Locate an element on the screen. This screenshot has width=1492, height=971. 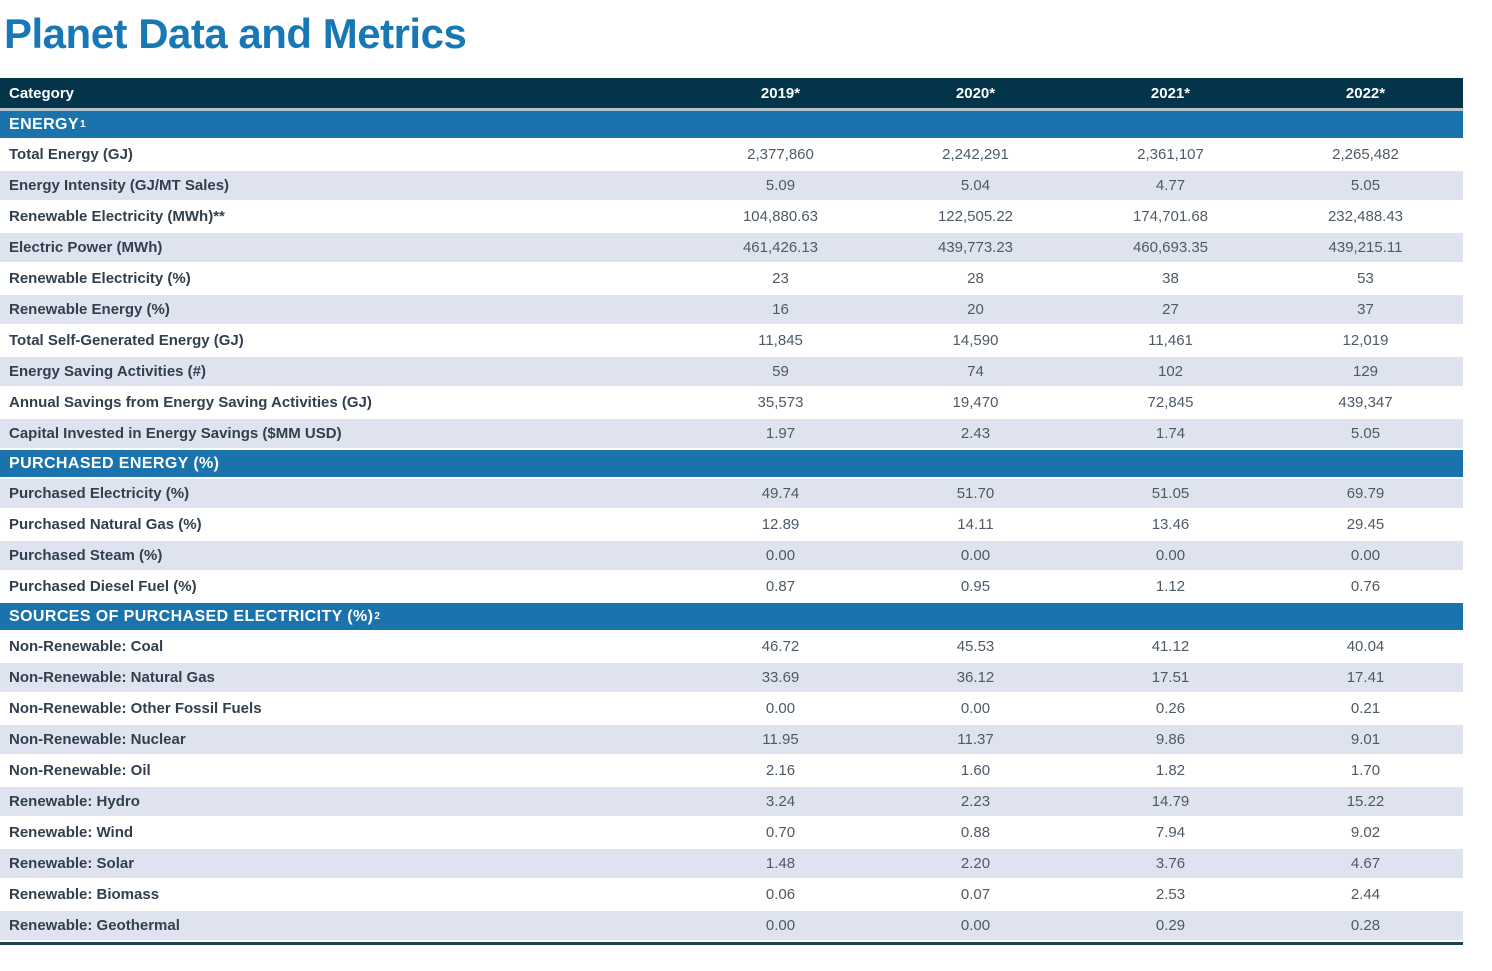
row-value-cell: 59 is located at coordinates (780, 371).